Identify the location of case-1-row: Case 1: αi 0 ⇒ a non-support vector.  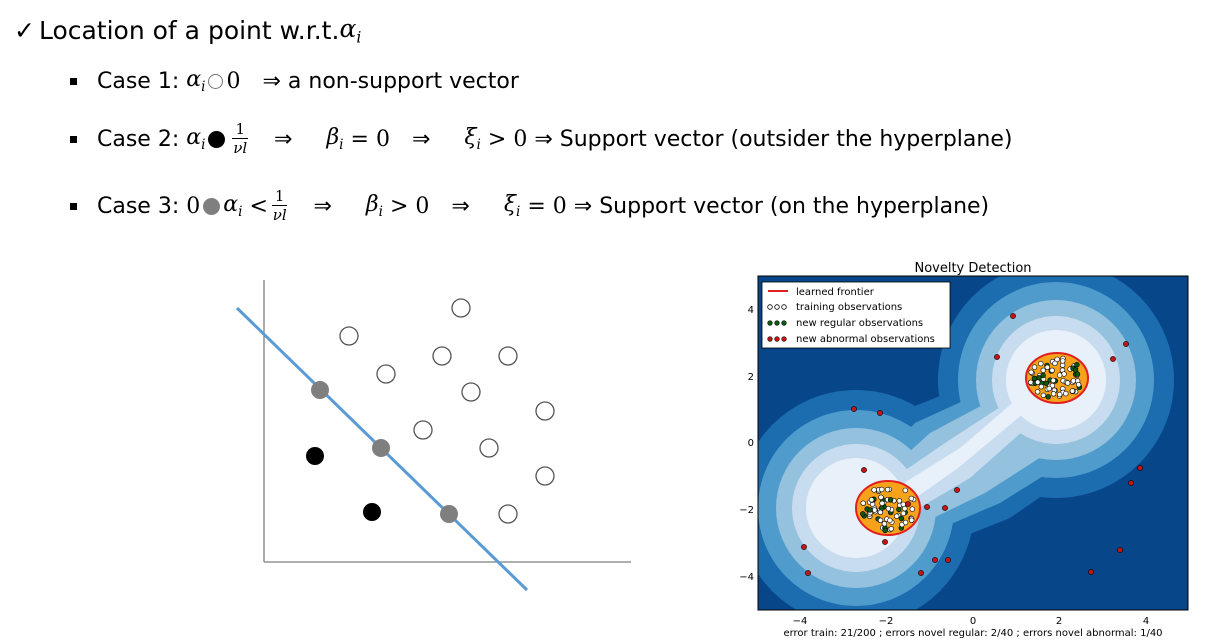
(294, 81).